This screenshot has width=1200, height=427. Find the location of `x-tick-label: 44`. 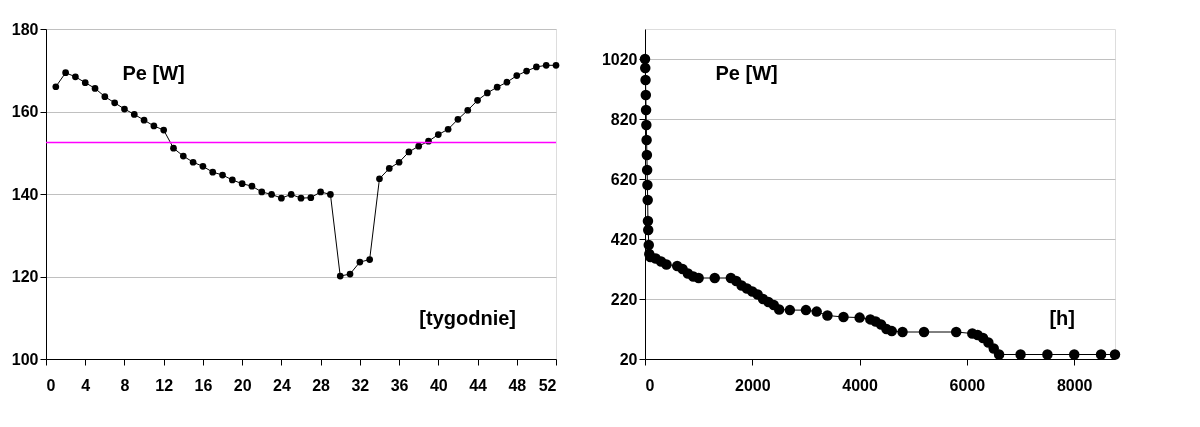

x-tick-label: 44 is located at coordinates (478, 385).